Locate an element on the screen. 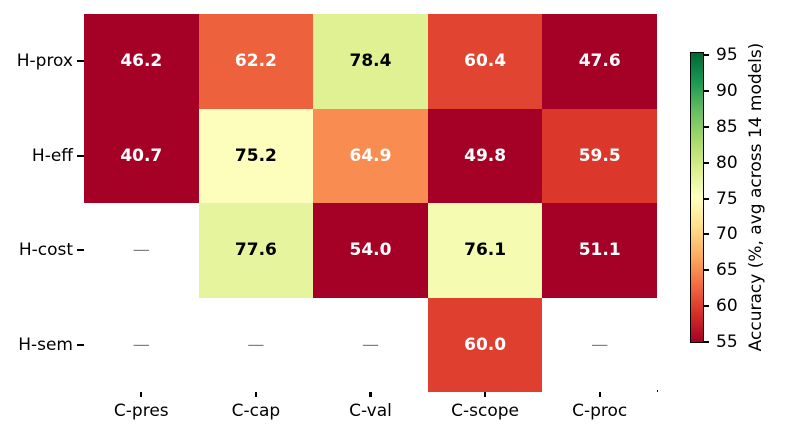 The height and width of the screenshot is (438, 786). colorbar-tick-label: 55 is located at coordinates (727, 342).